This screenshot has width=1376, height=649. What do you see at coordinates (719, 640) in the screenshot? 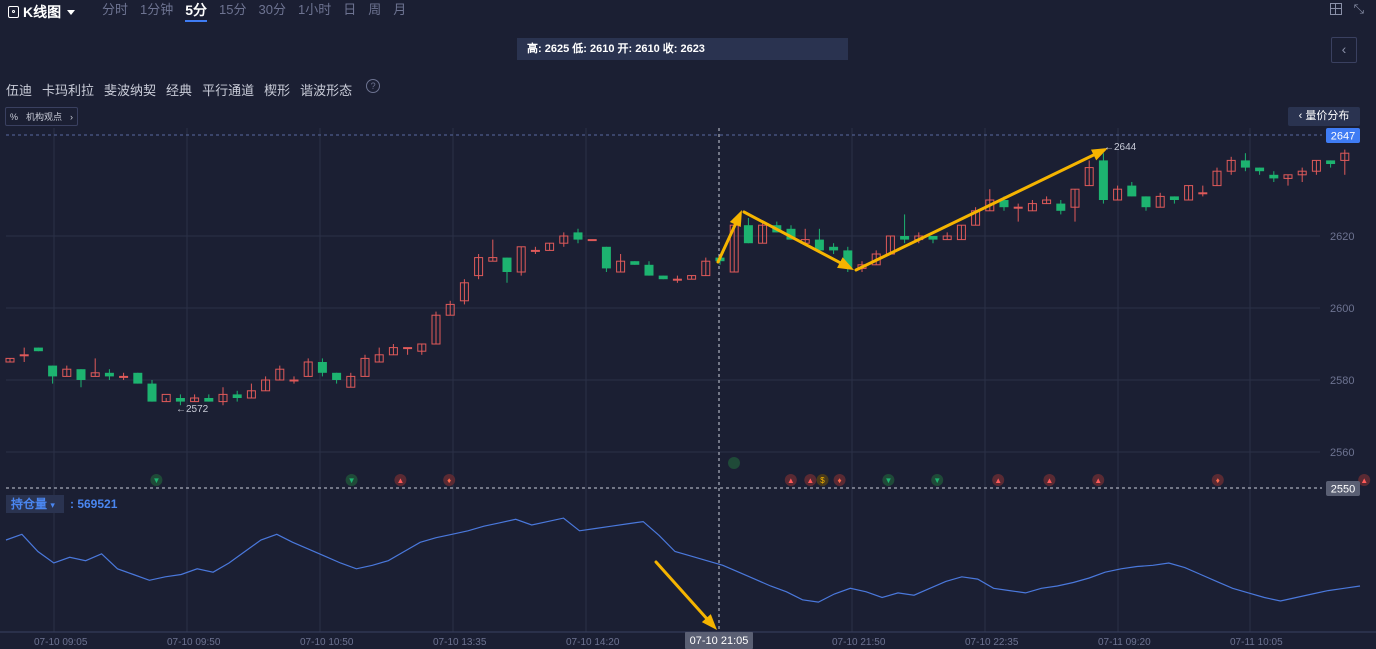
I see `crosshair-time-tag` at bounding box center [719, 640].